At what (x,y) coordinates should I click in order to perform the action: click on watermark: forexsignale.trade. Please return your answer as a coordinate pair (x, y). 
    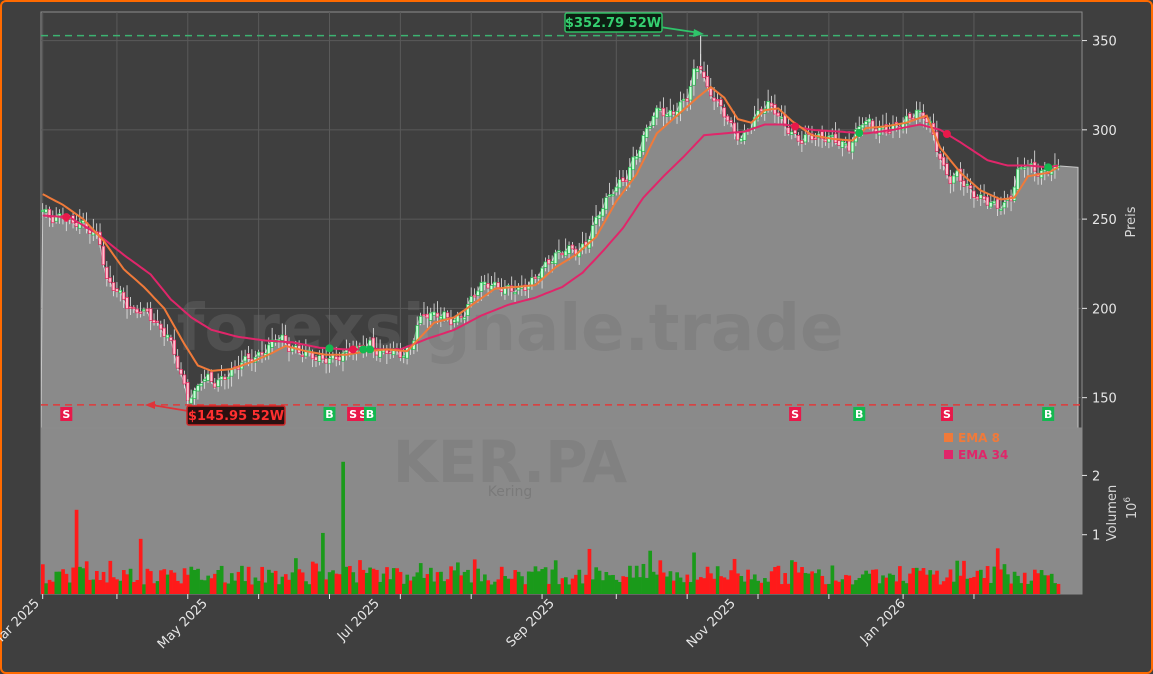
    Looking at the image, I should click on (510, 329).